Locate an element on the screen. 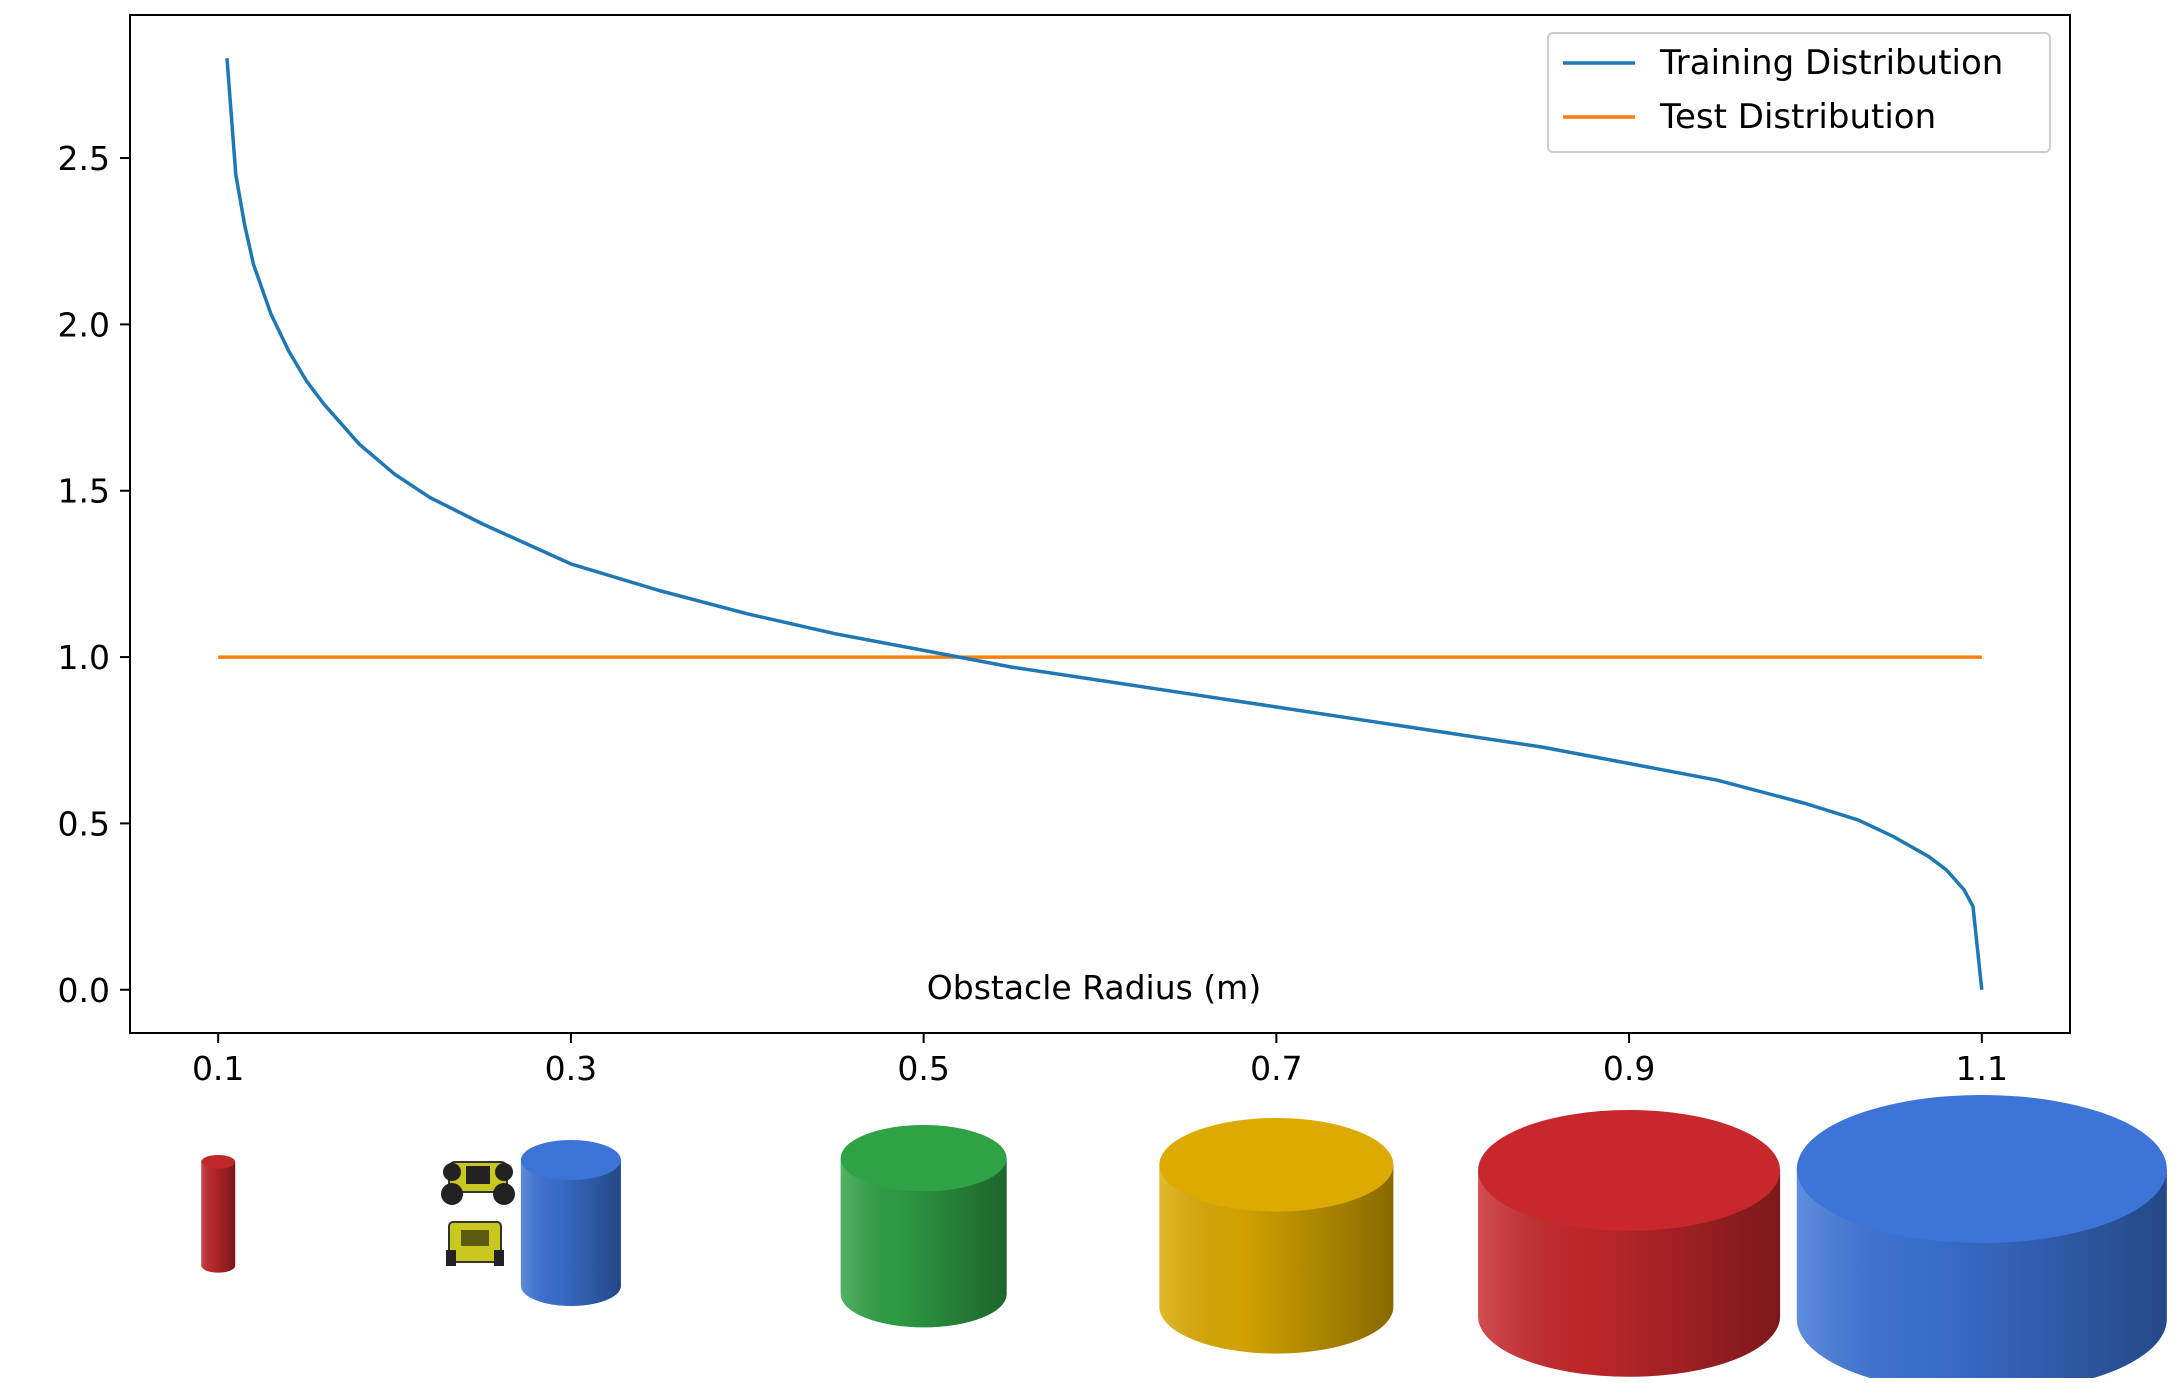 The image size is (2177, 1383). x-axis: 0.1 0.3 0.5 0.7 0.9 1.1 is located at coordinates (1100, 1060).